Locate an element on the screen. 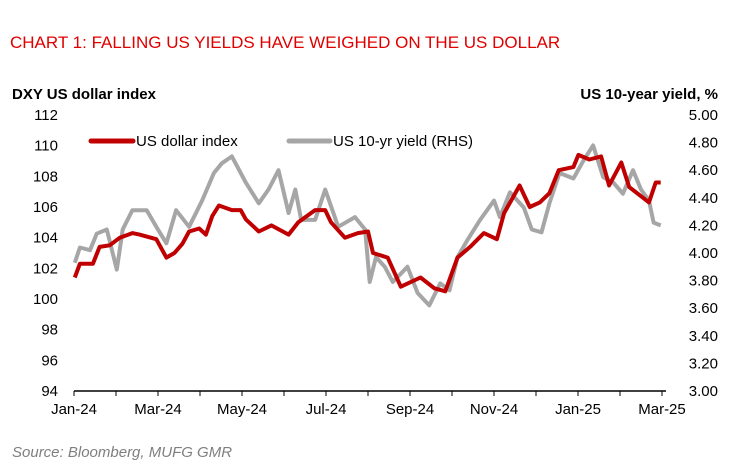  y-right-tick-label: 3.20 is located at coordinates (703, 363).